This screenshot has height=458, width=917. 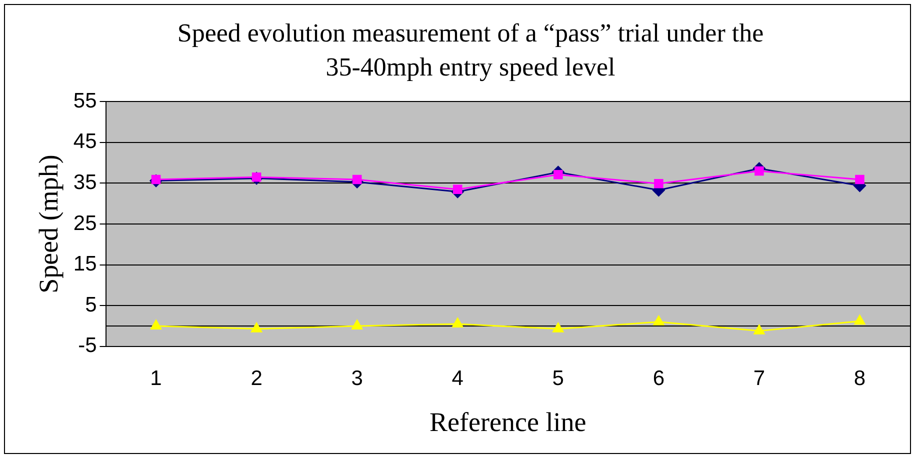 What do you see at coordinates (470, 50) in the screenshot?
I see `chart-title: Speed evolution measurement of a “pass” trial under the 35-40mph entry speed level` at bounding box center [470, 50].